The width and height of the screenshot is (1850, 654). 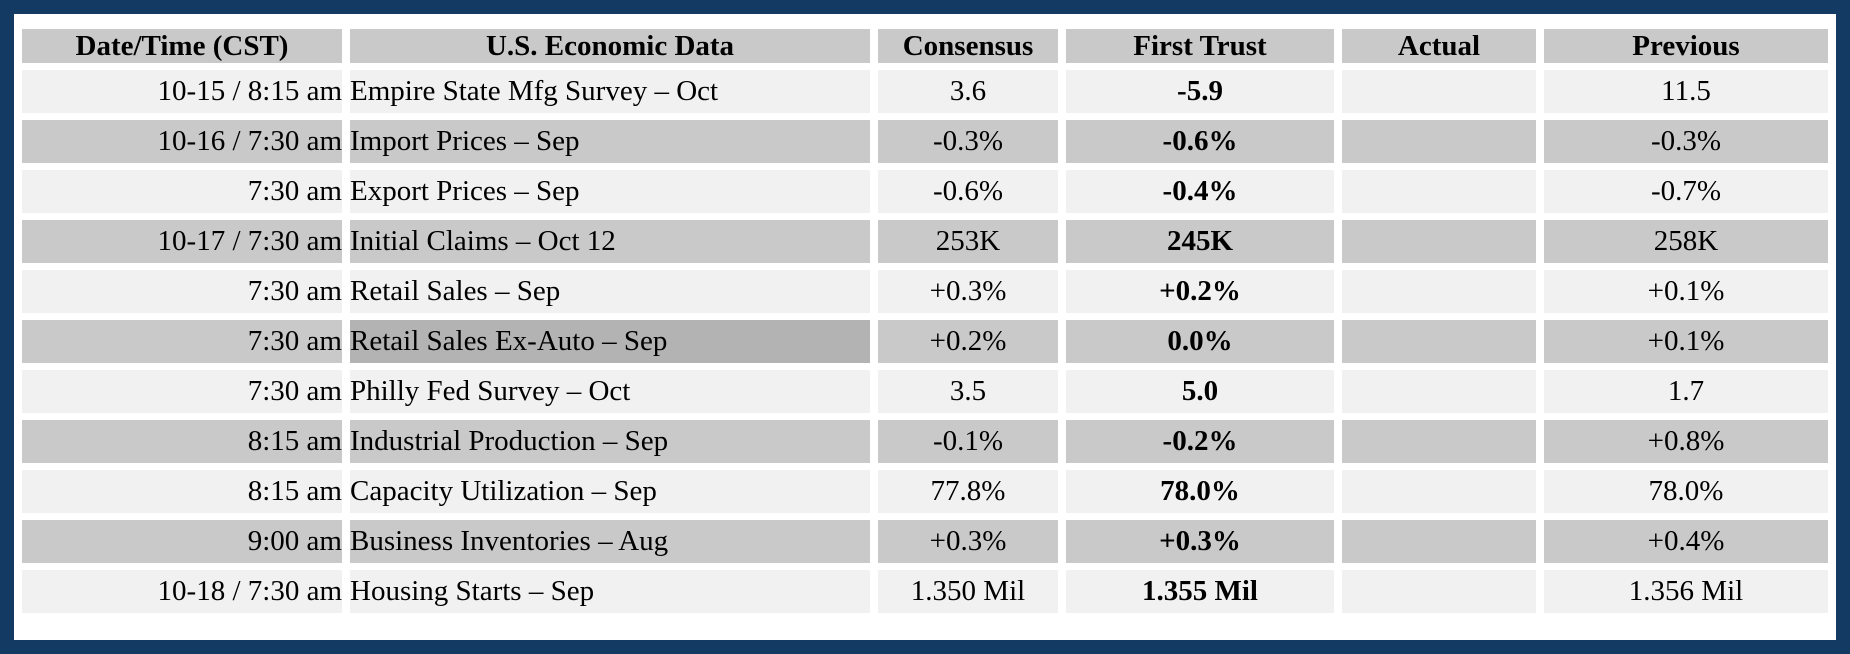 I want to click on consensus-cell: 77.8%, so click(x=968, y=491).